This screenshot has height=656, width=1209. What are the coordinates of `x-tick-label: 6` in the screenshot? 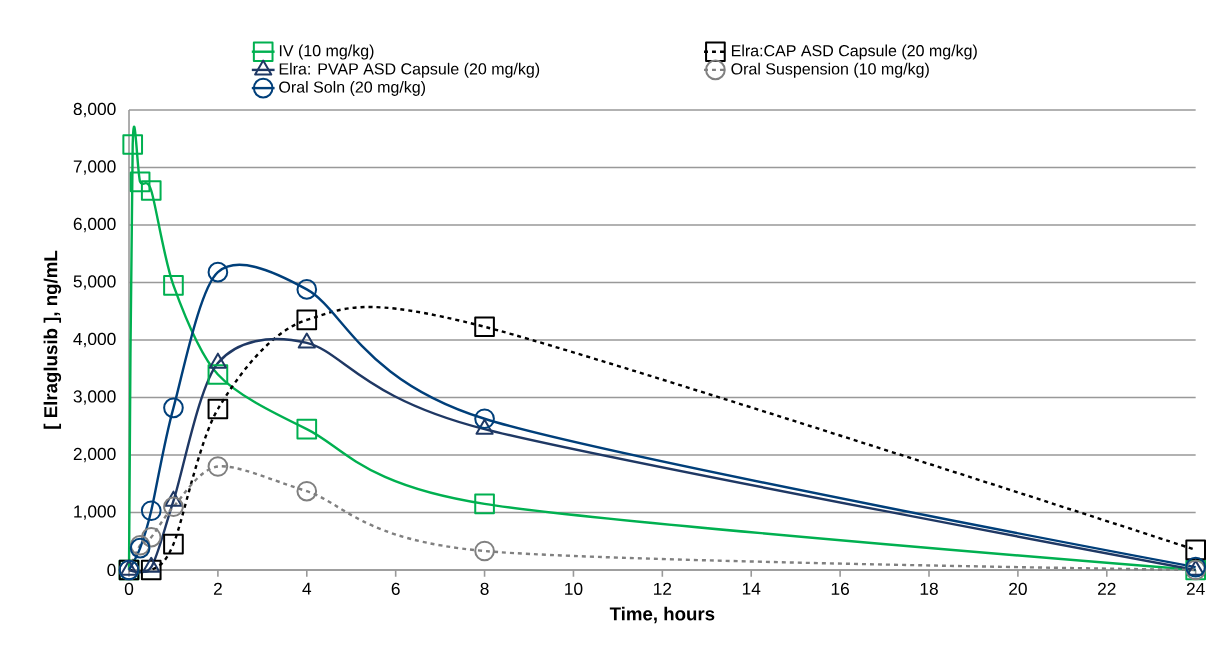 It's located at (395, 588).